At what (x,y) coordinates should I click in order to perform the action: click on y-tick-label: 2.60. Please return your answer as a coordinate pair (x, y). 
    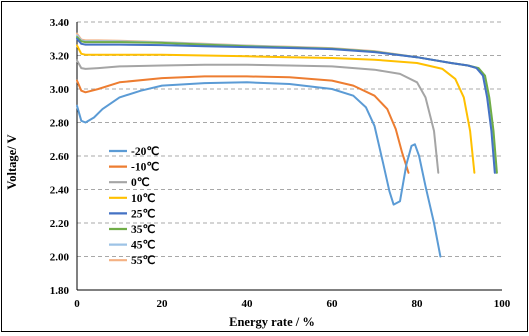
    Looking at the image, I should click on (60, 157).